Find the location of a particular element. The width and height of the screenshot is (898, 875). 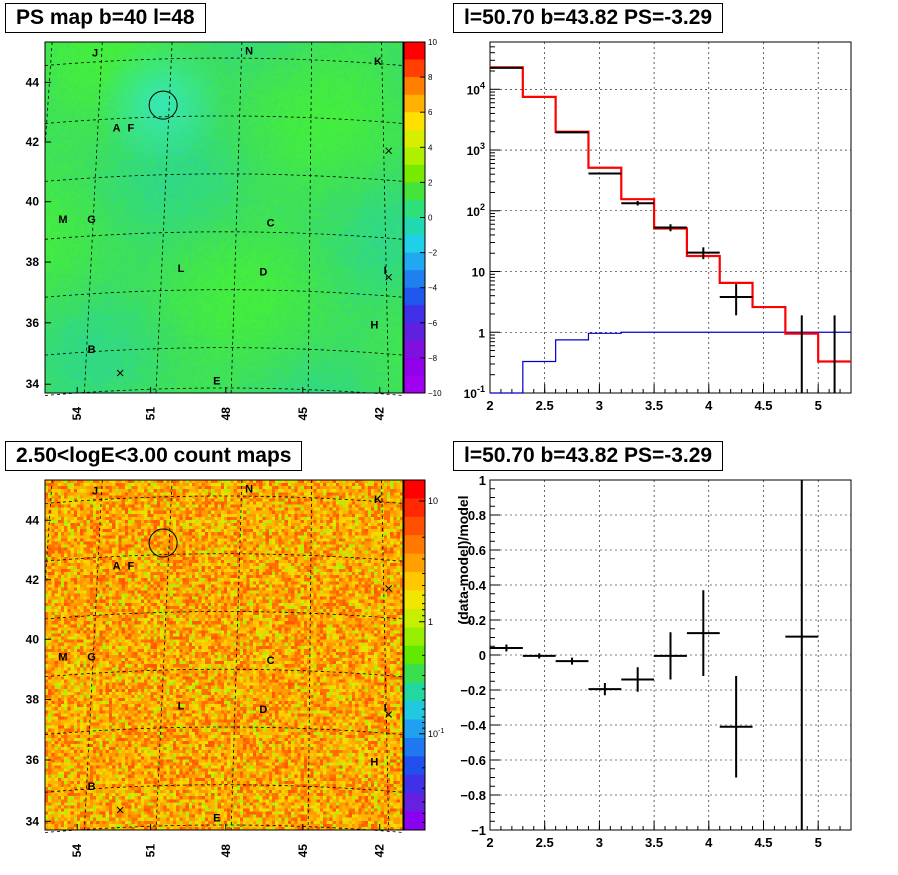

x-tick-label: 3 is located at coordinates (599, 842).